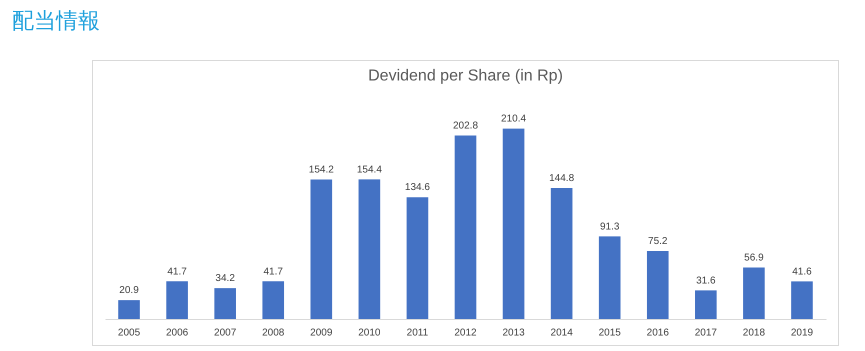  I want to click on x-tick-label: 2007, so click(225, 333).